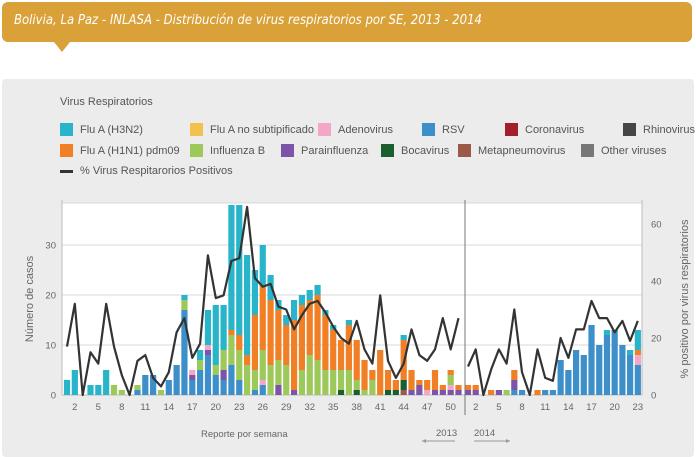  What do you see at coordinates (286, 320) in the screenshot?
I see `bar-2013-w29-h3n2` at bounding box center [286, 320].